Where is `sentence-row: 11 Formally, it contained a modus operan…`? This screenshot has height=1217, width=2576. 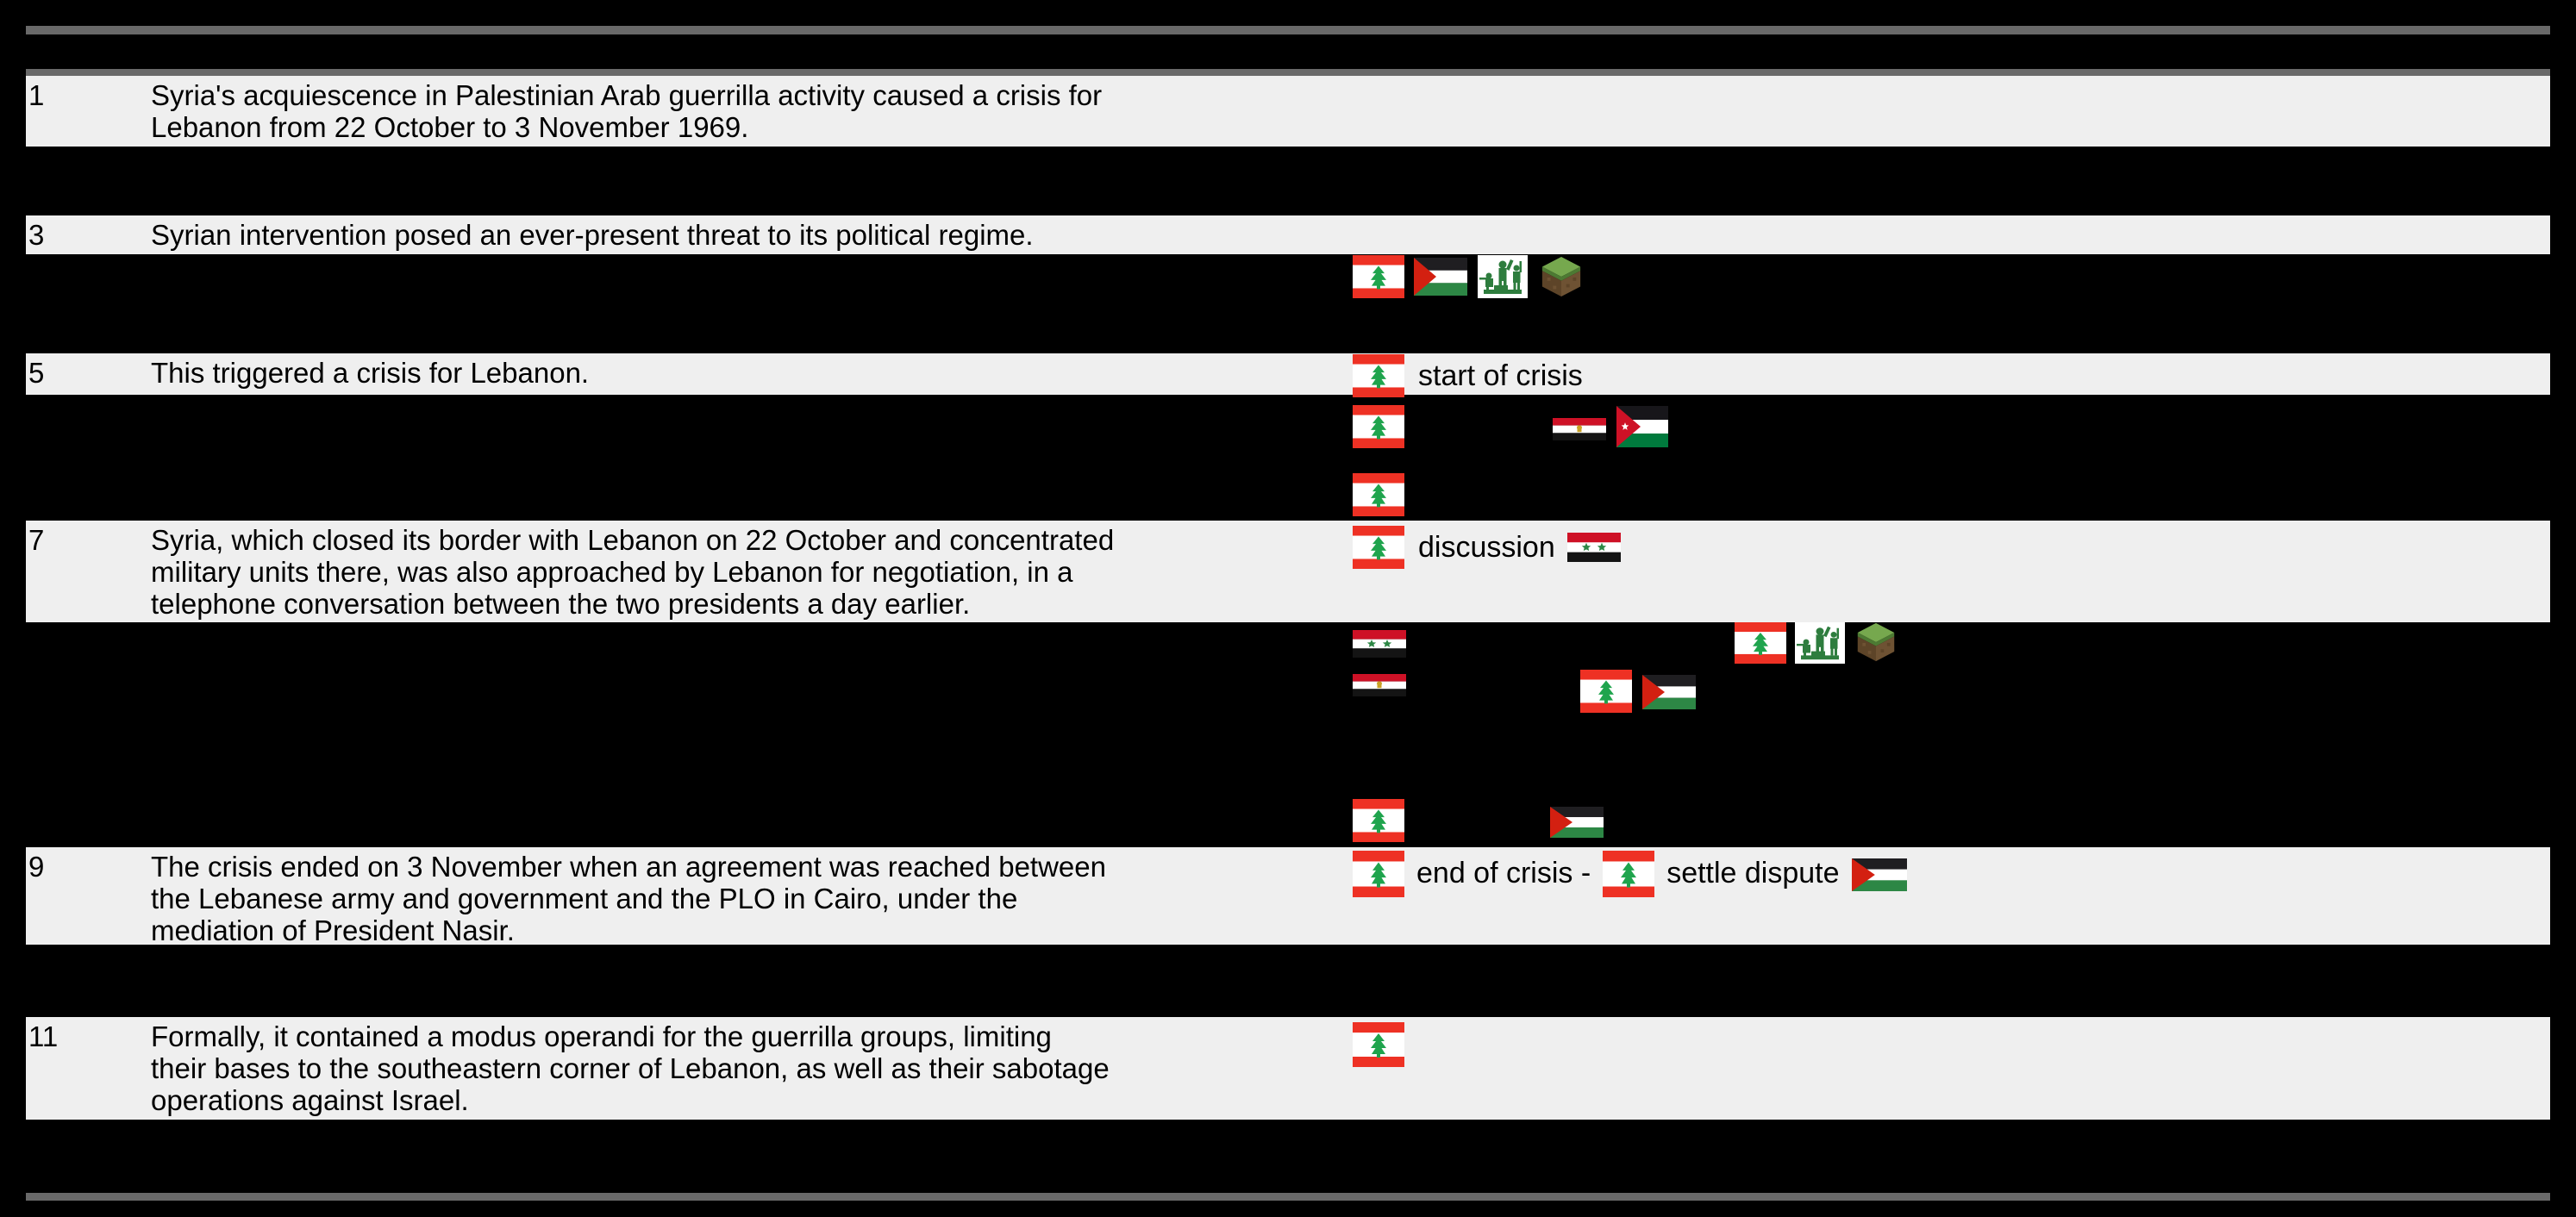 sentence-row: 11 Formally, it contained a modus operan… is located at coordinates (1288, 1068).